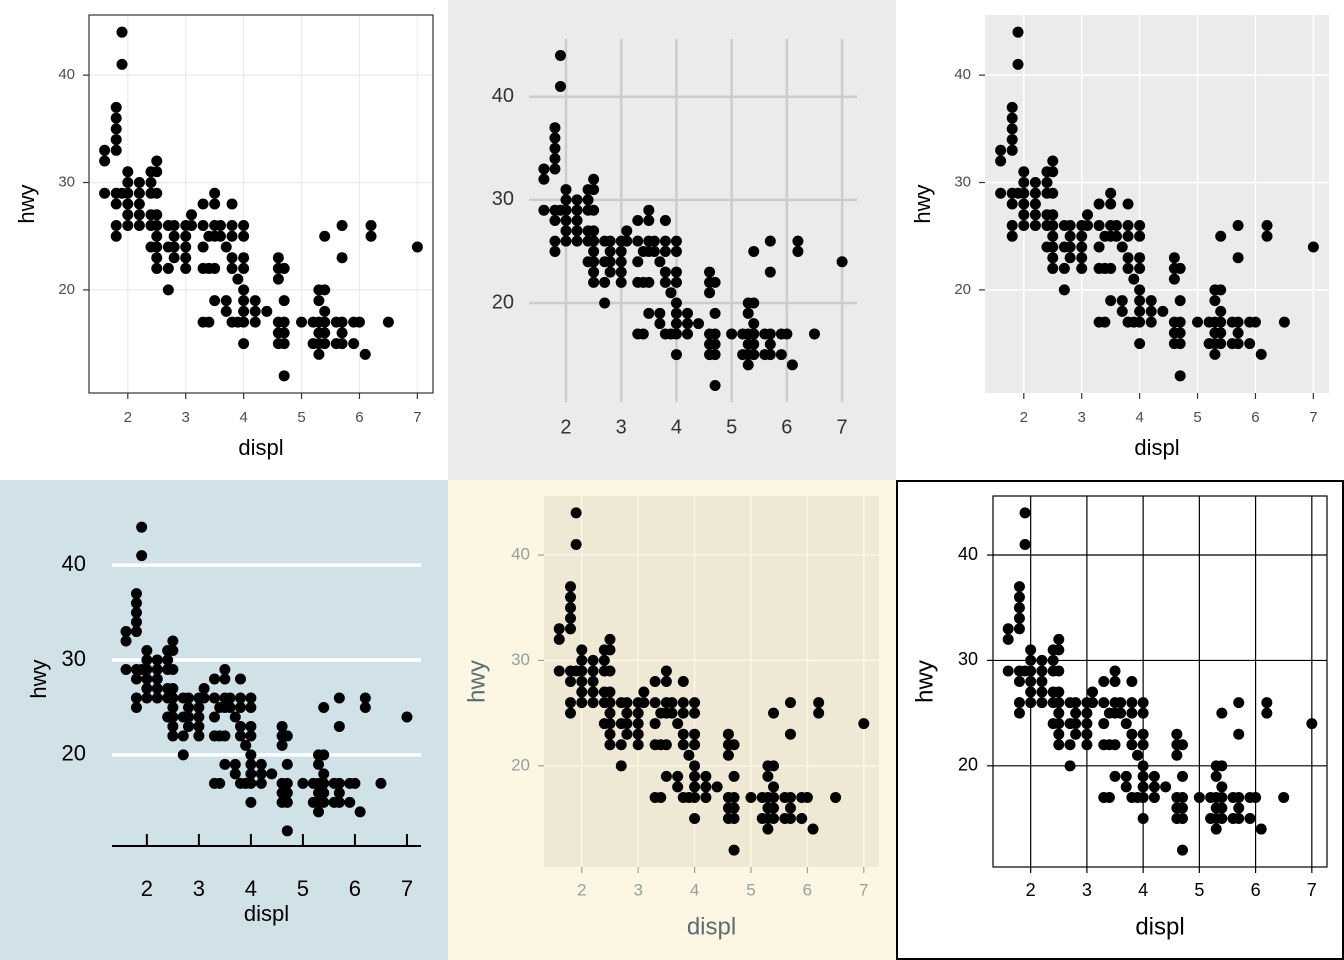 The height and width of the screenshot is (960, 1344). Describe the element at coordinates (38, 678) in the screenshot. I see `y-axis-title: hwy` at that location.